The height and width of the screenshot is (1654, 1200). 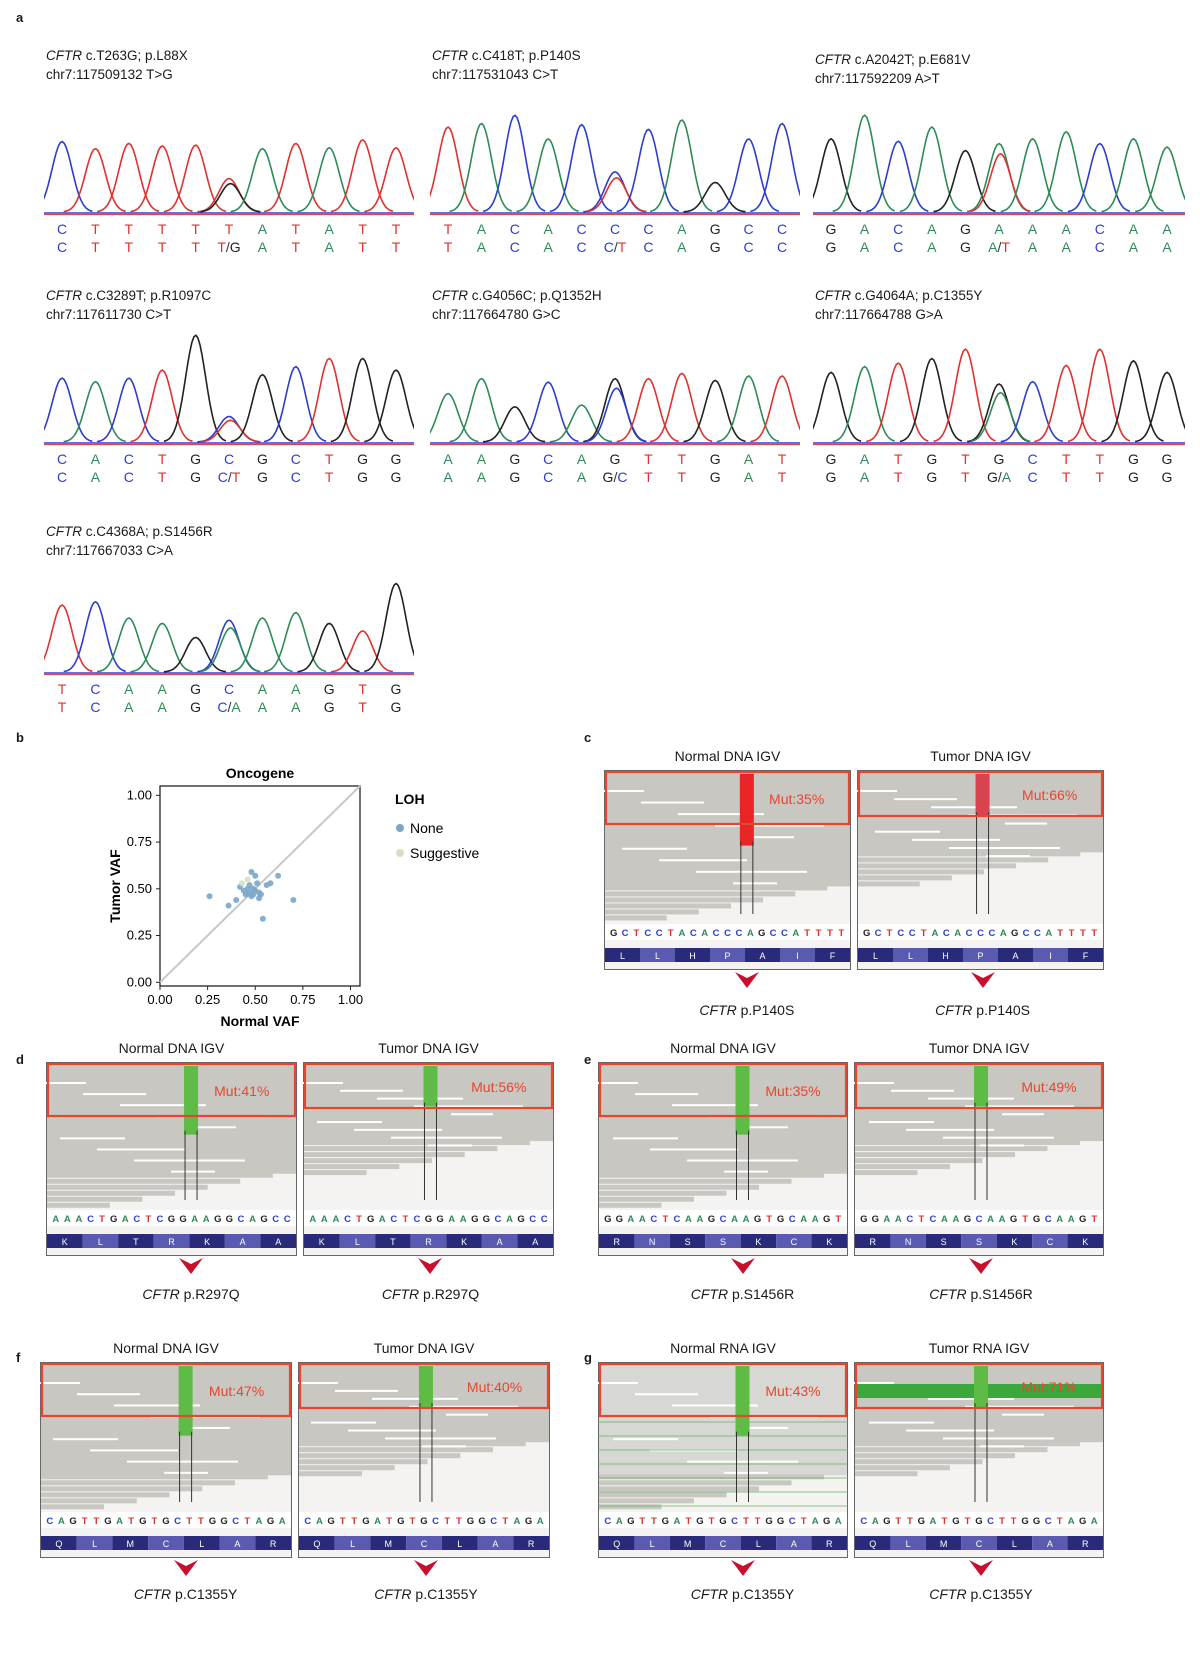 What do you see at coordinates (535, 1242) in the screenshot?
I see `amino-acid-label: A` at bounding box center [535, 1242].